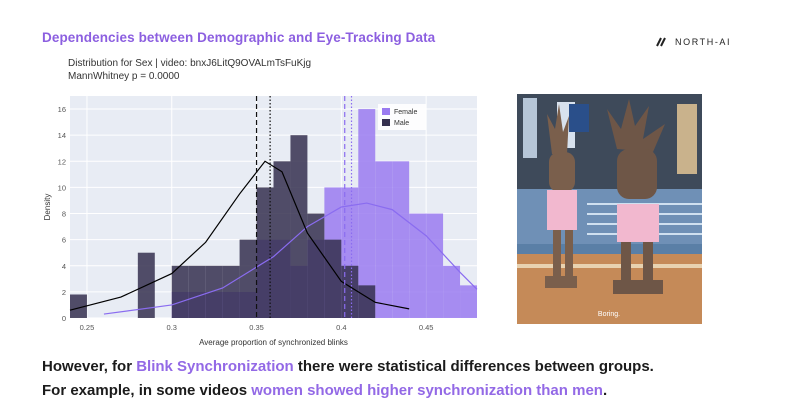 This screenshot has height=408, width=796. I want to click on video-frame-illustration: Boring., so click(609, 209).